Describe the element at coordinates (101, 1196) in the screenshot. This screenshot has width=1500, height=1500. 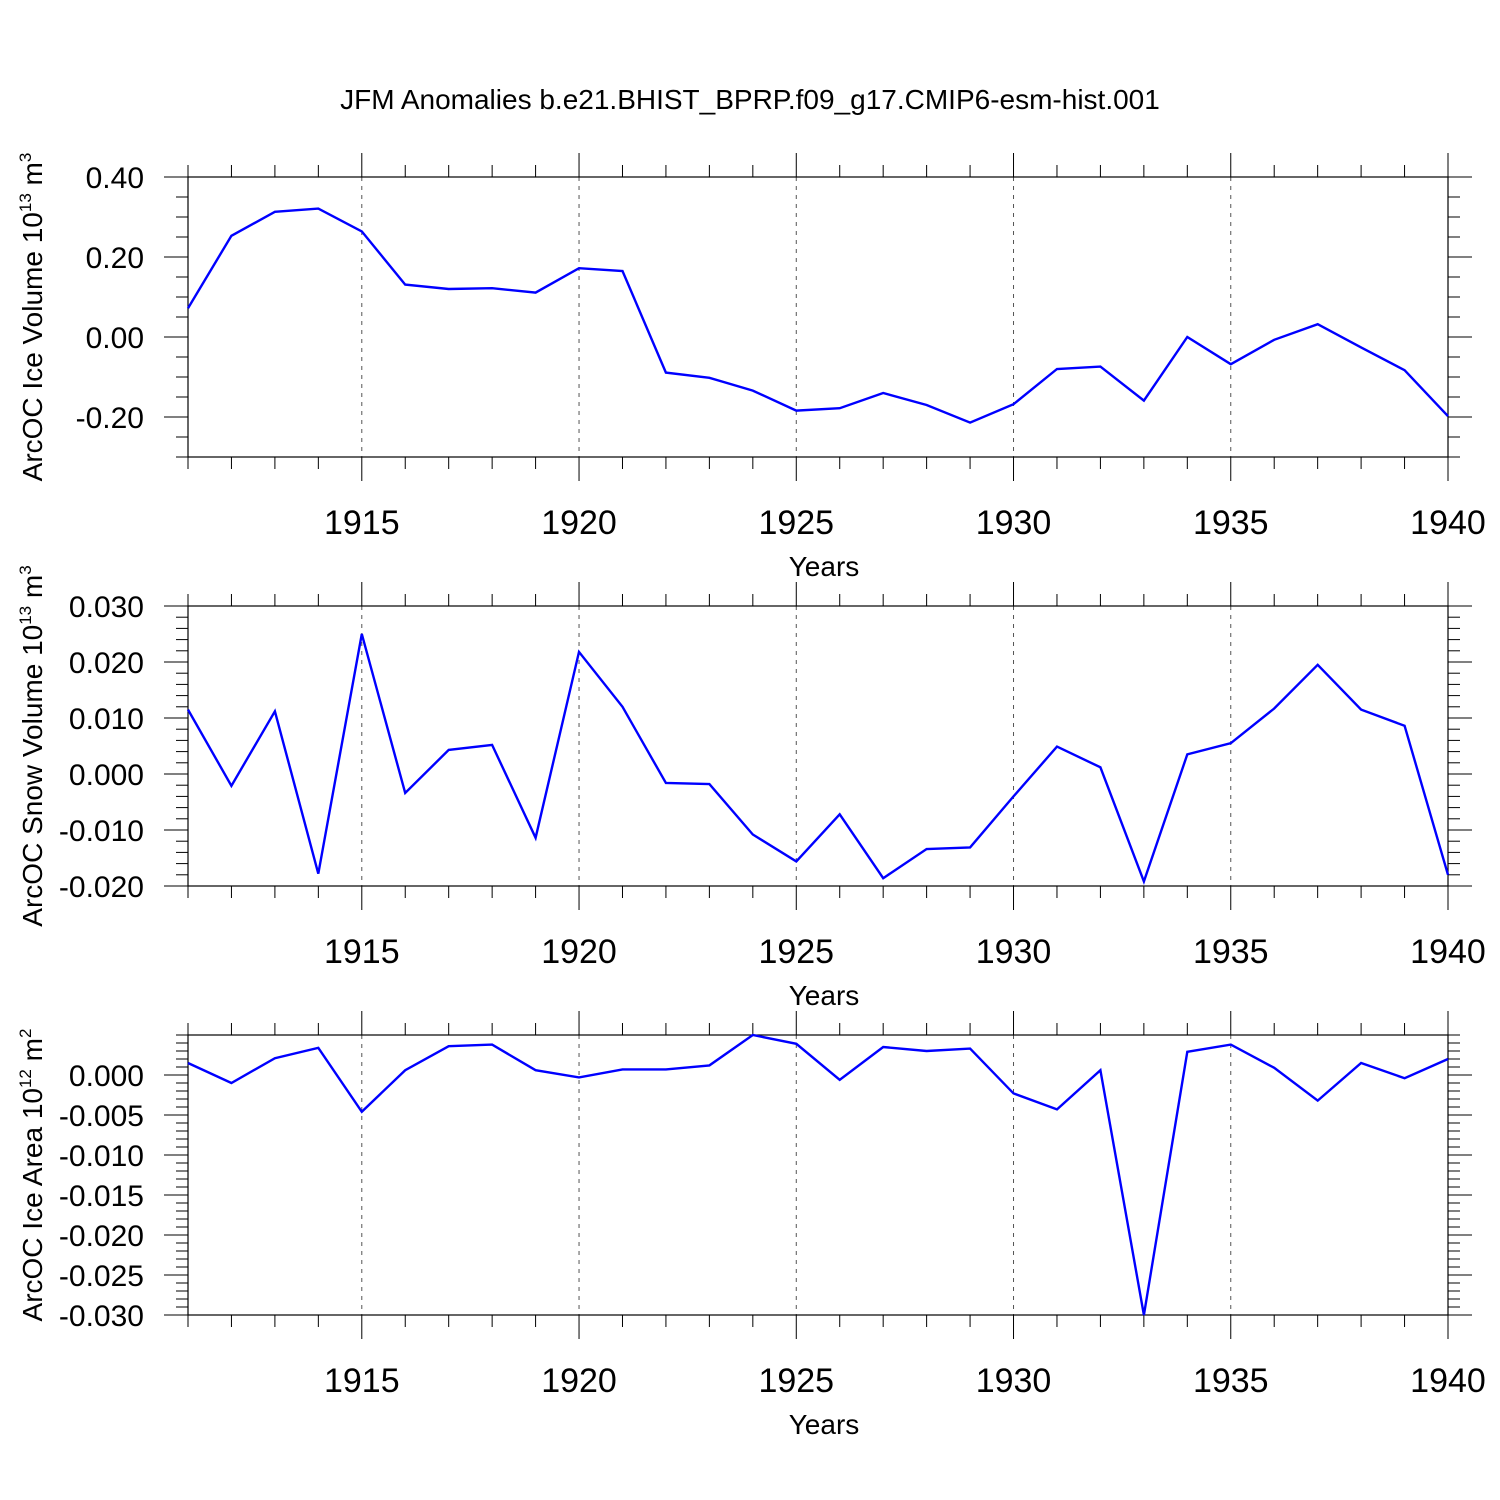
I see `y-tick-label: -0.015` at that location.